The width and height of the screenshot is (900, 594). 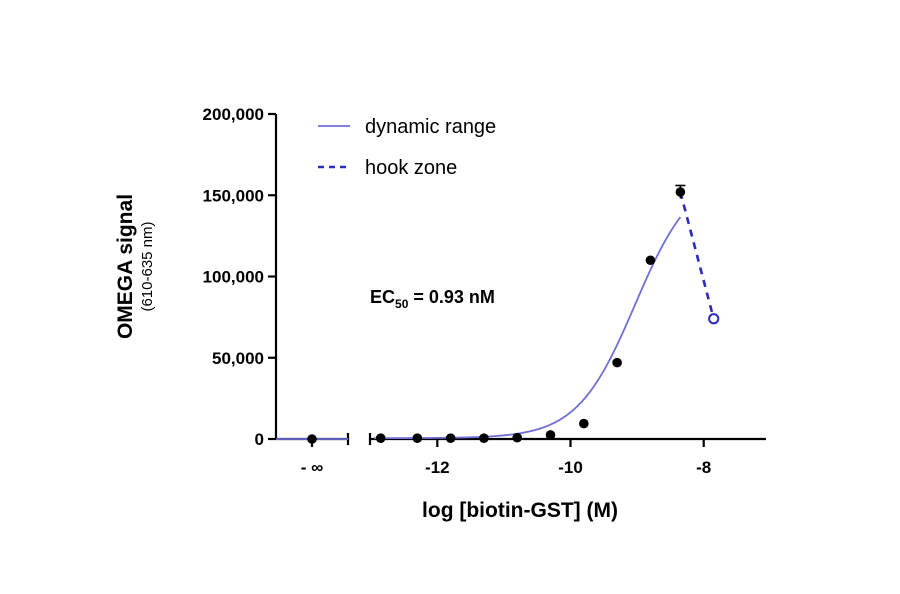 I want to click on x-tick-label-neg-infinity: - ∞, so click(x=312, y=467).